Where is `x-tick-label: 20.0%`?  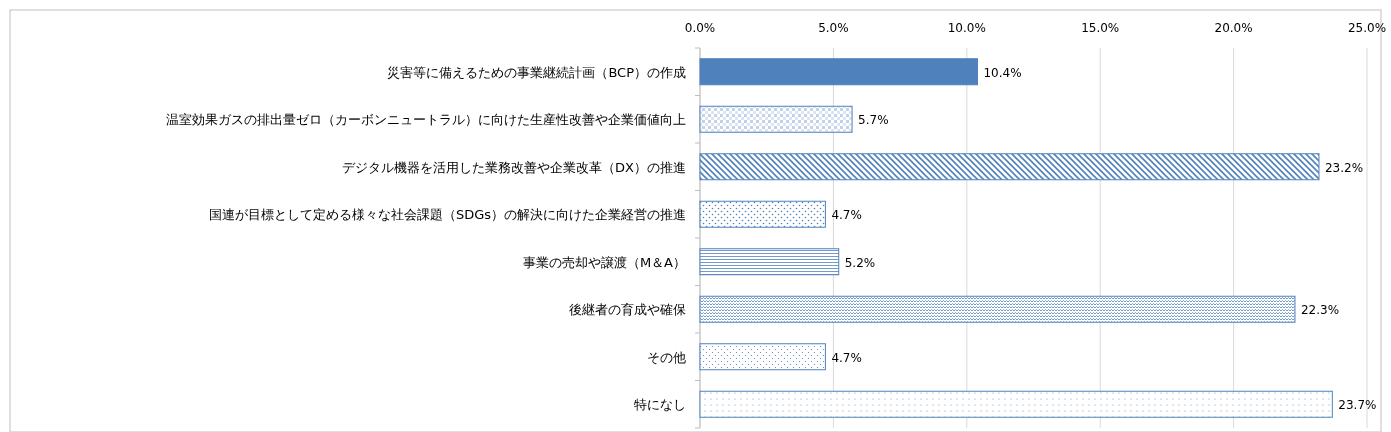
x-tick-label: 20.0% is located at coordinates (1233, 28).